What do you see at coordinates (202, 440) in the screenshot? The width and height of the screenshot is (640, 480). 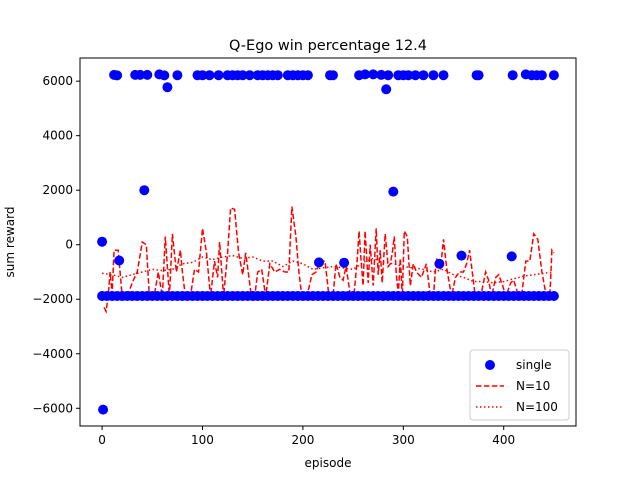 I see `x-tick-label: 100` at bounding box center [202, 440].